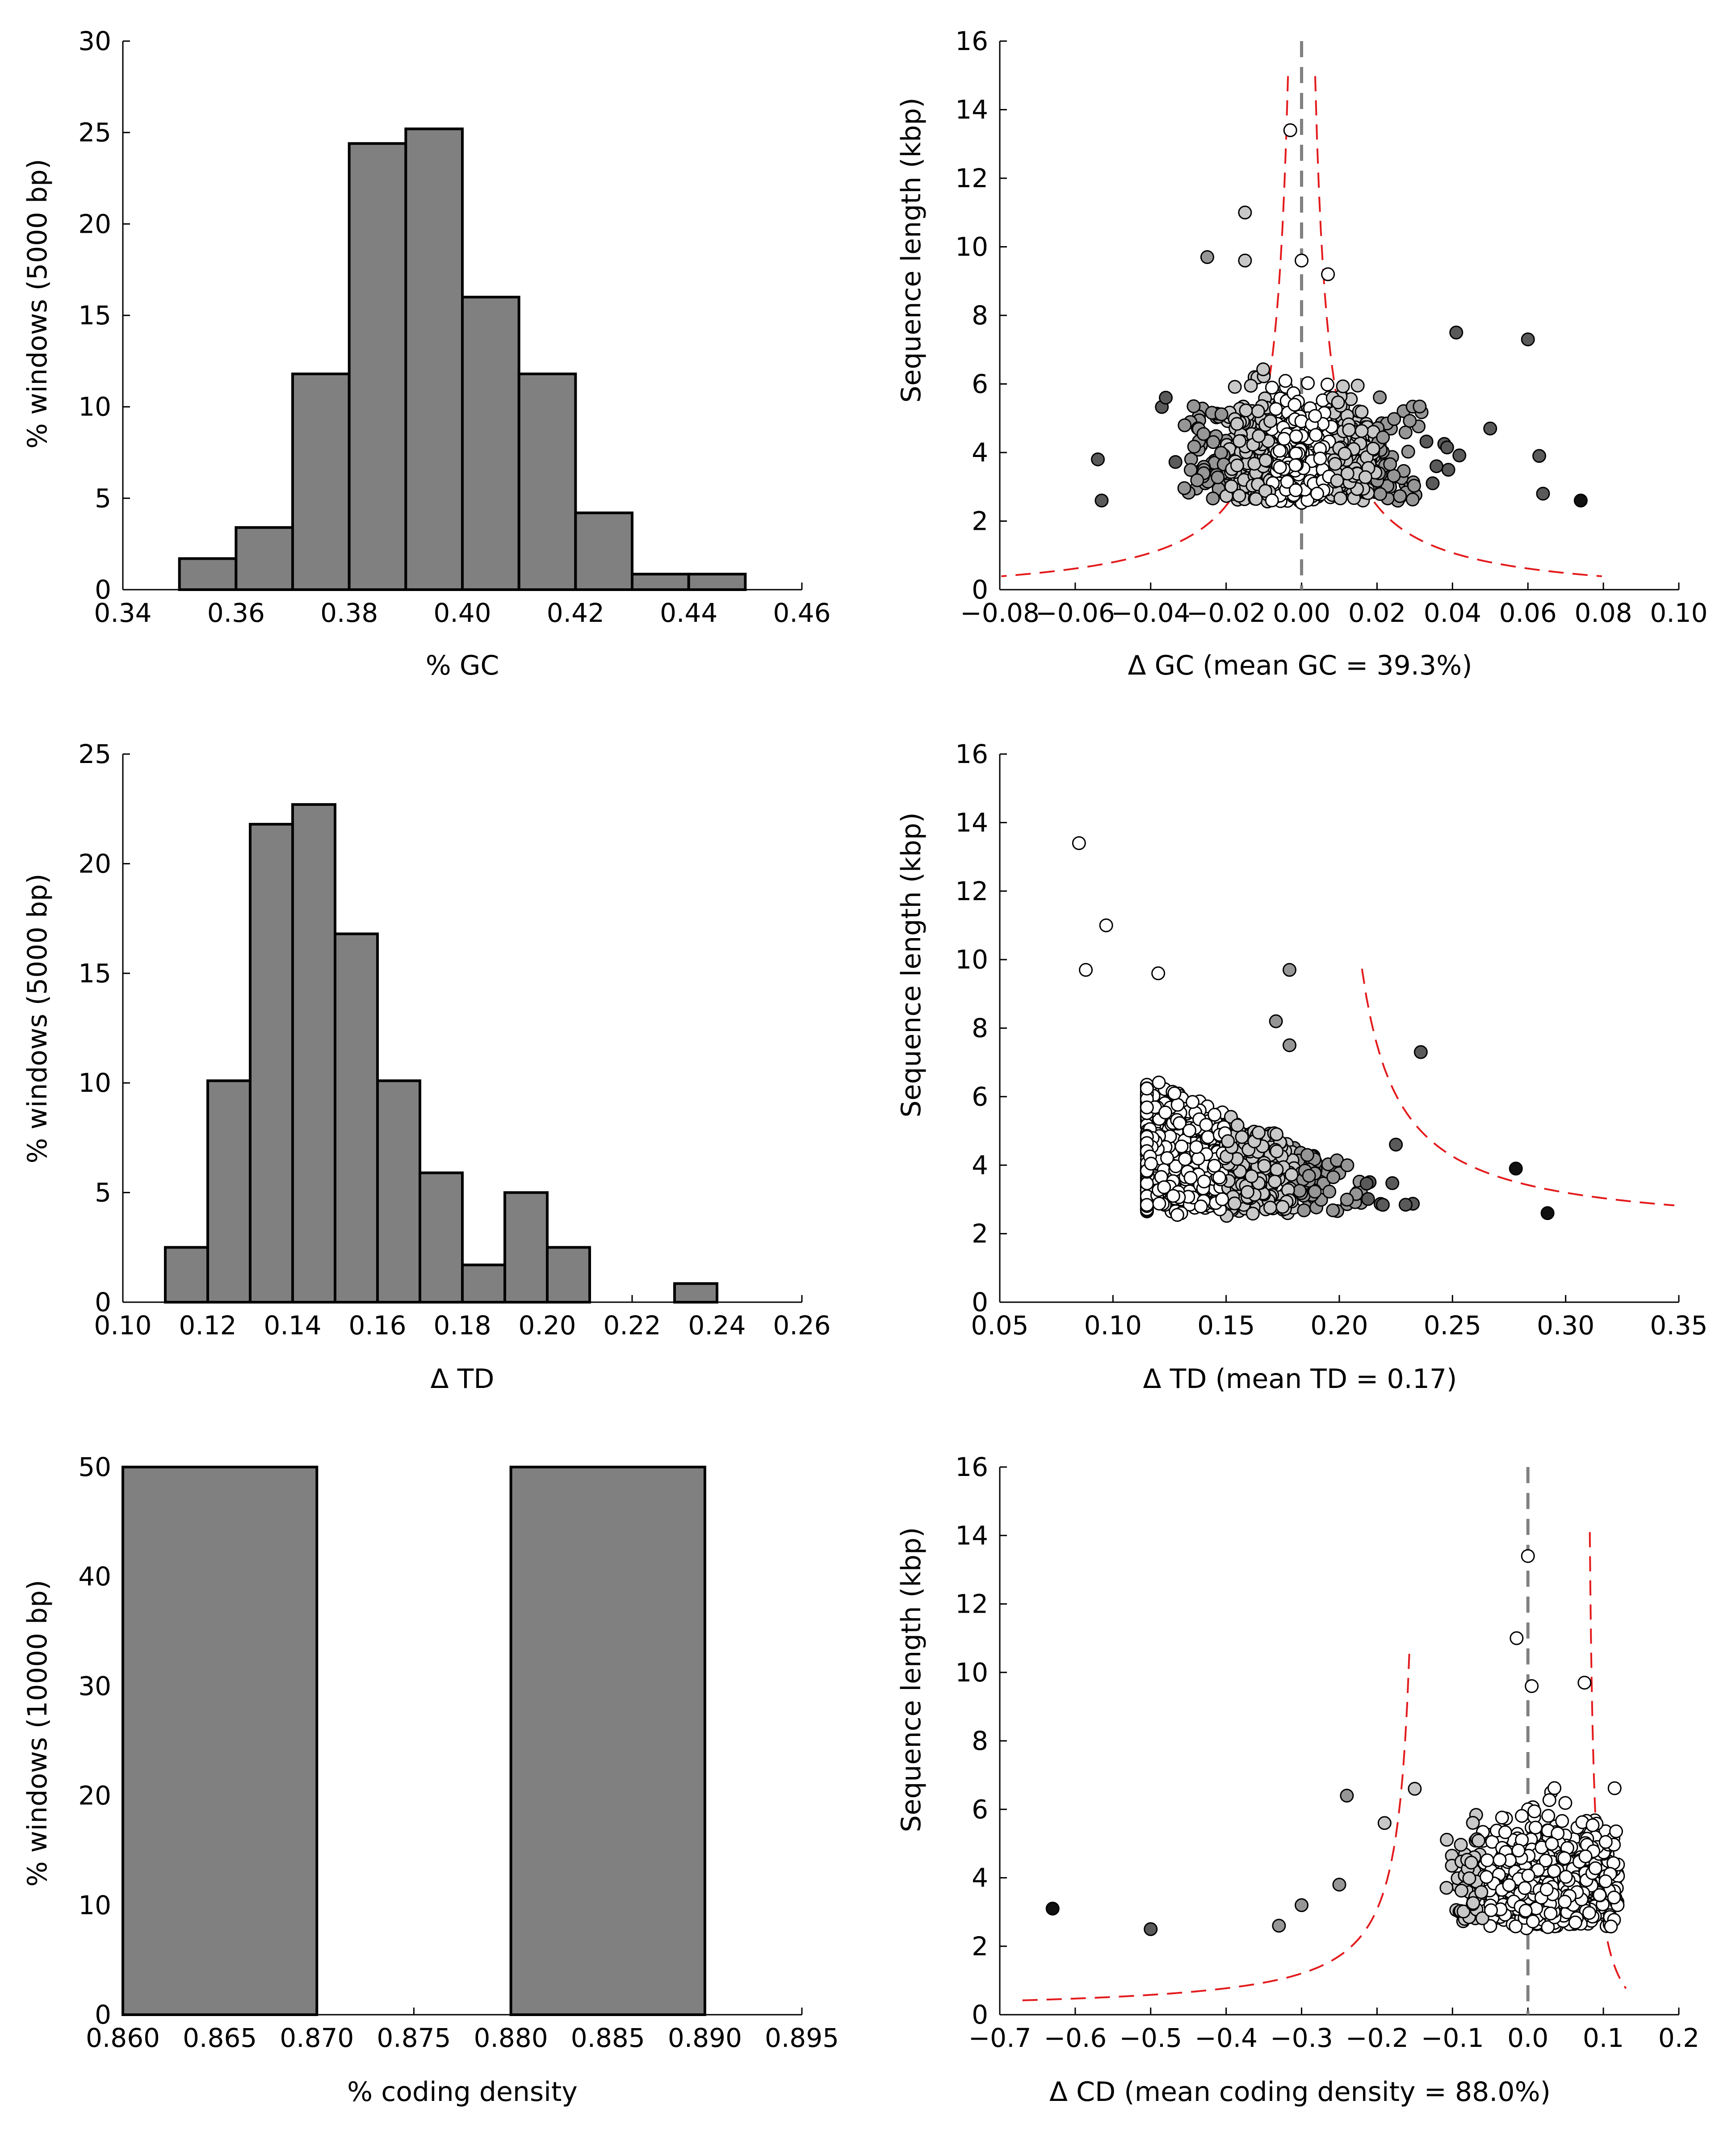  I want to click on x-tick-label: −0.06, so click(1075, 613).